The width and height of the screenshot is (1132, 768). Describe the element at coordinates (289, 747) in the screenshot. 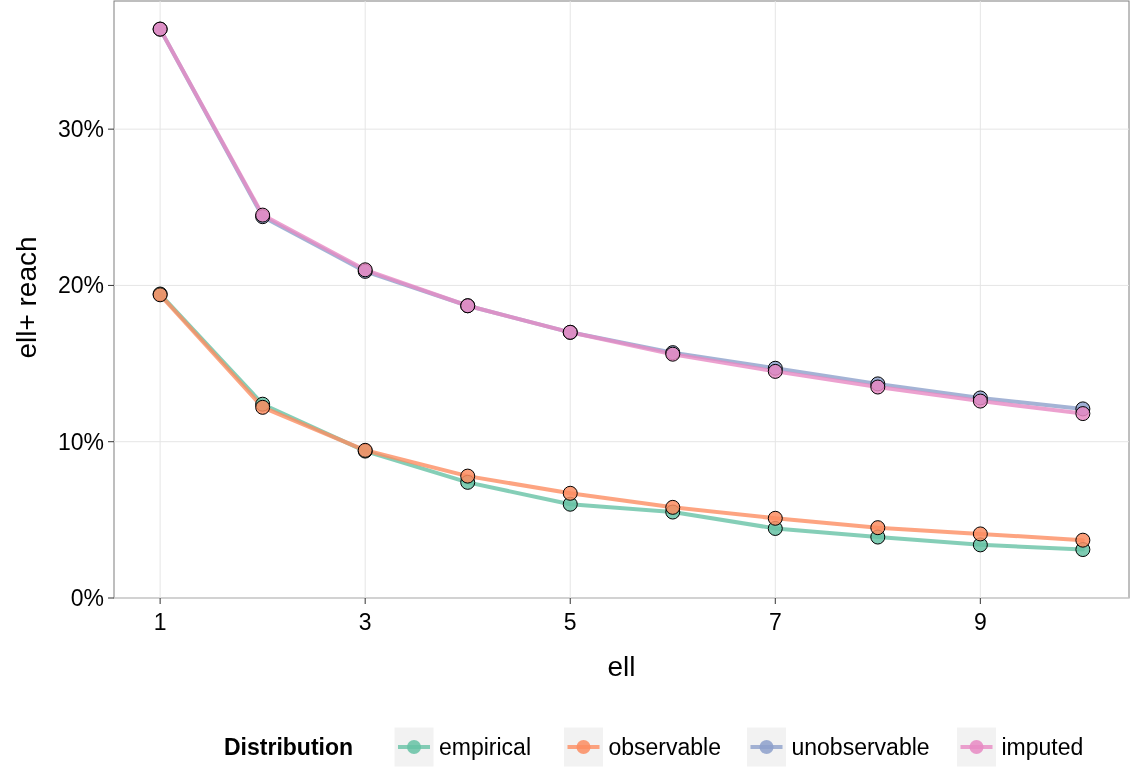

I see `legend-title: Distribution` at that location.